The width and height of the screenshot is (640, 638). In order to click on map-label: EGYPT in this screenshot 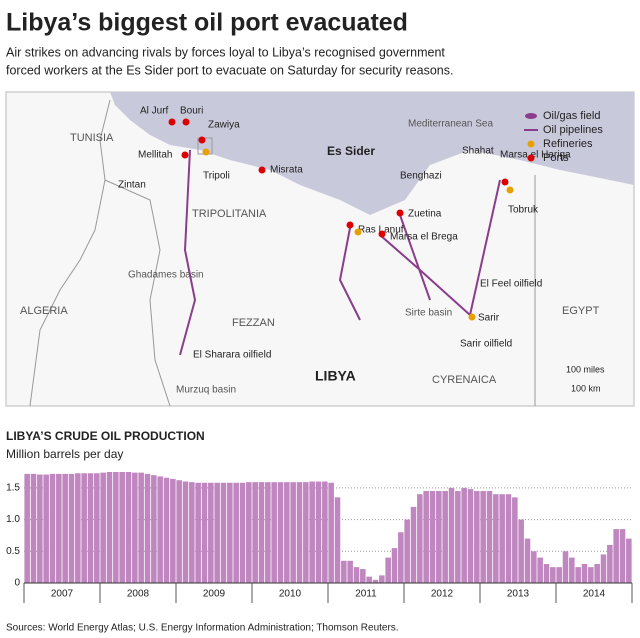, I will do `click(581, 311)`.